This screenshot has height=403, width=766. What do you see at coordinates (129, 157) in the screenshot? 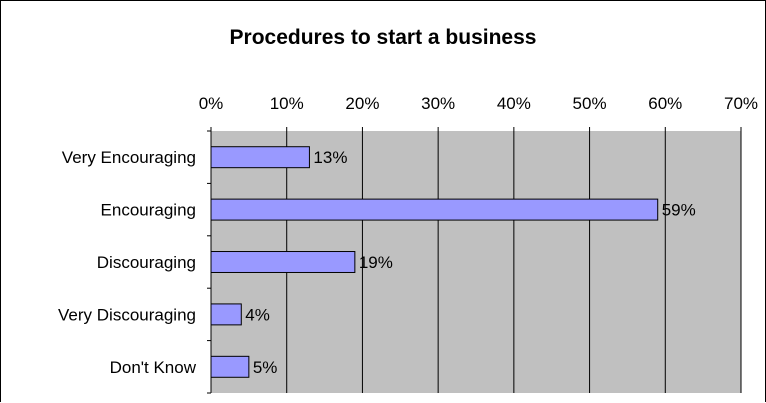
I see `category-label: Very Encouraging` at bounding box center [129, 157].